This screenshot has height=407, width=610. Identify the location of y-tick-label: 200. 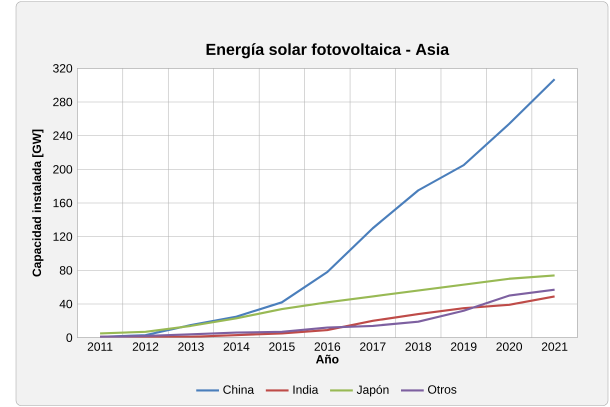
(62, 169).